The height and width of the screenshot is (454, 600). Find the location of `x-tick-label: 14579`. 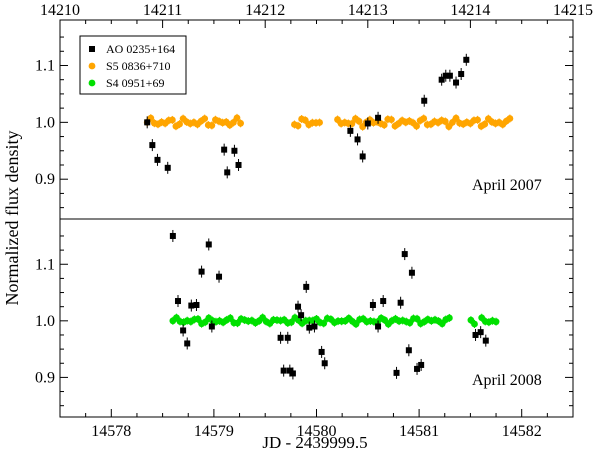

x-tick-label: 14579 is located at coordinates (214, 431).